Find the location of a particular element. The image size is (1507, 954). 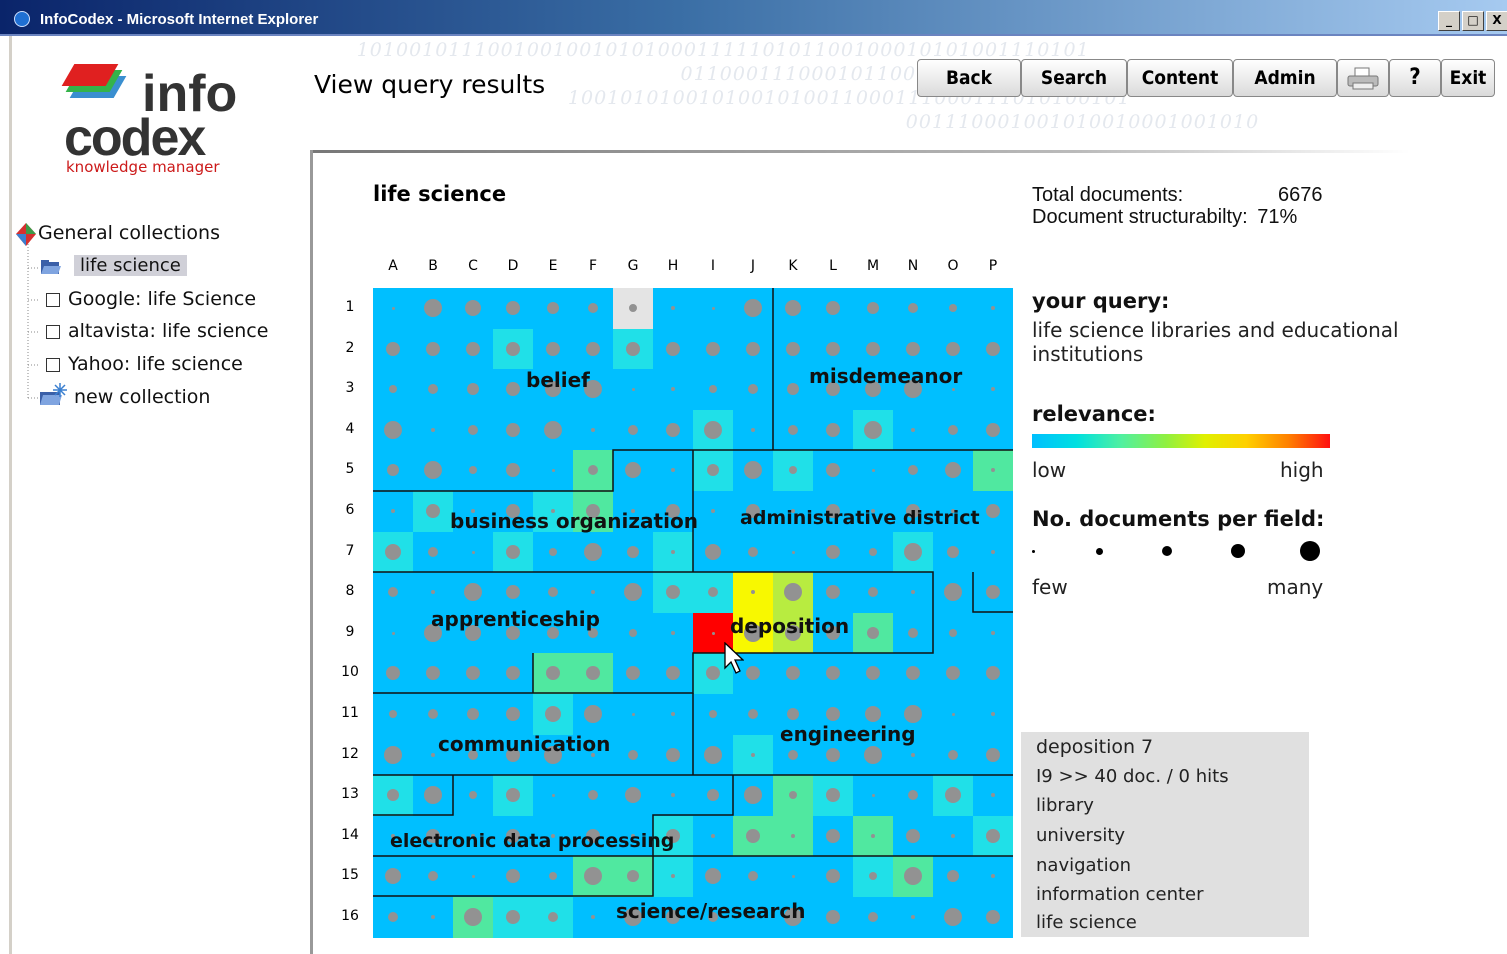

map-cell-e1 is located at coordinates (553, 308).